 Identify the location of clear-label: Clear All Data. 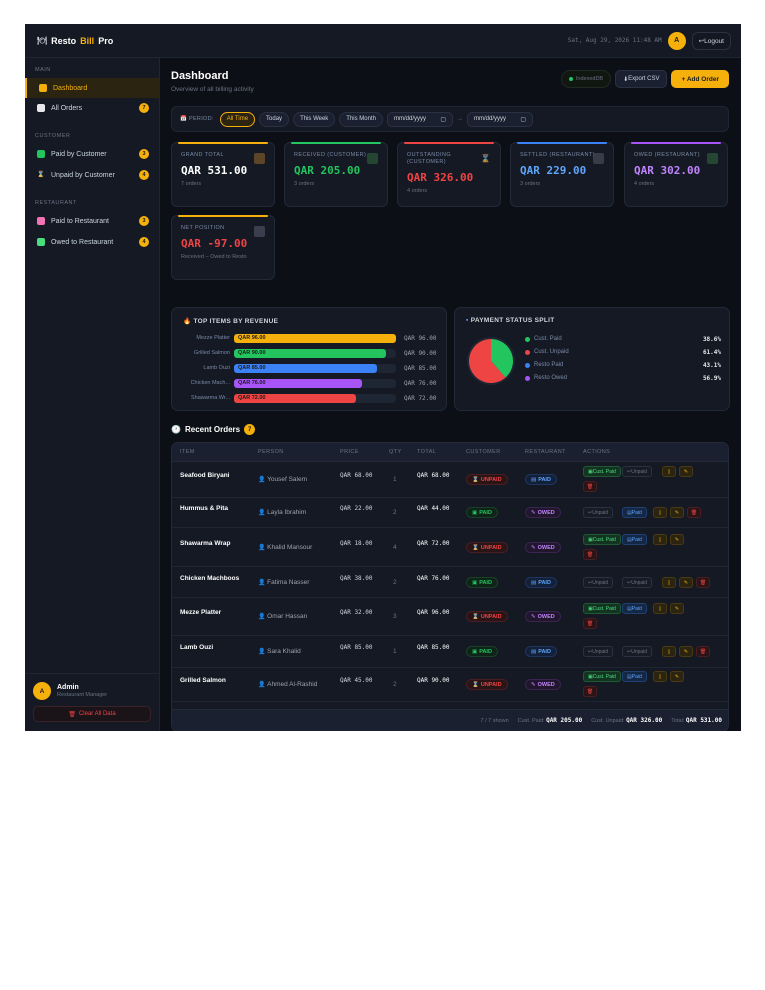
(97, 714).